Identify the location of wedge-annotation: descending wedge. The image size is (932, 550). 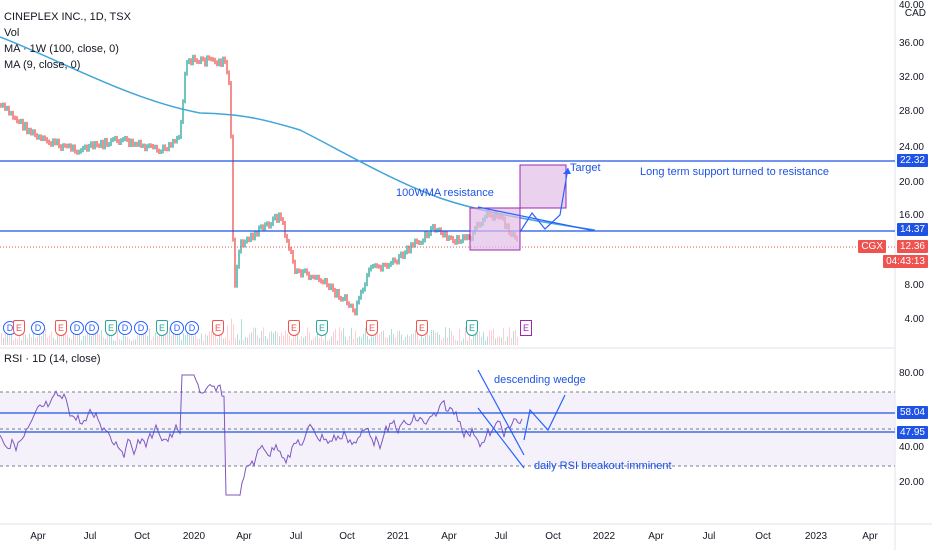
(540, 380).